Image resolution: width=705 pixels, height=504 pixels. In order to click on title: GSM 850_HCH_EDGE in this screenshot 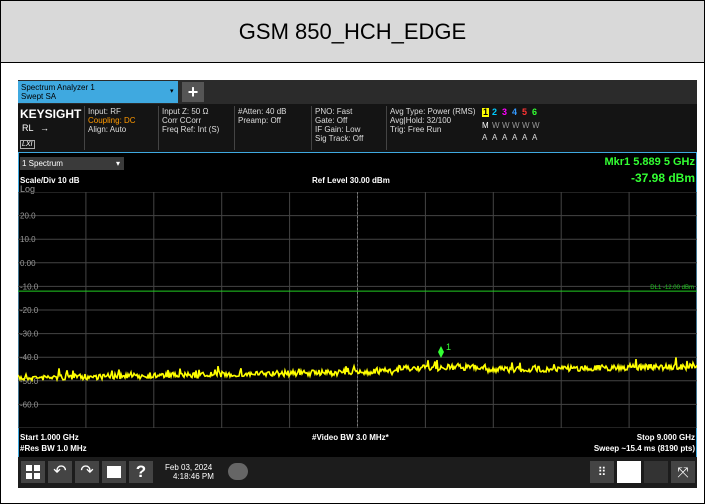, I will do `click(352, 31)`.